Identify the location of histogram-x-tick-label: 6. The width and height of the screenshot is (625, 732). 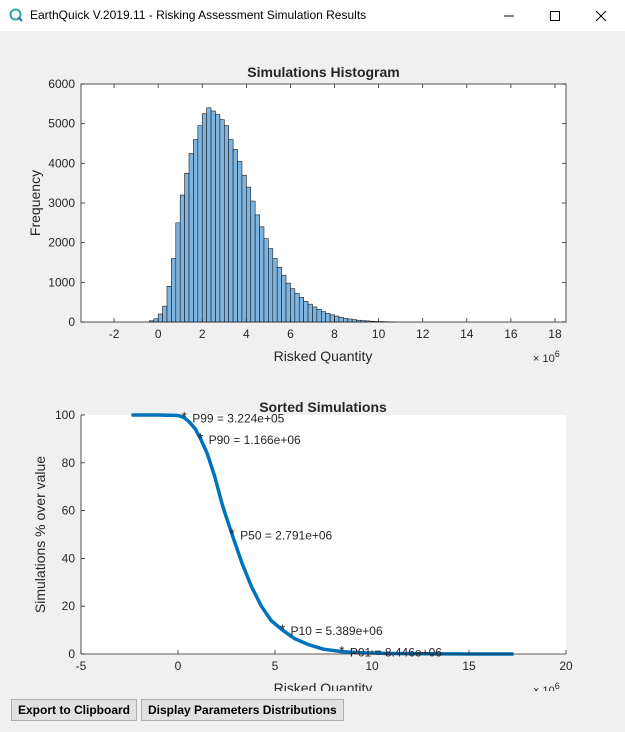
(290, 334).